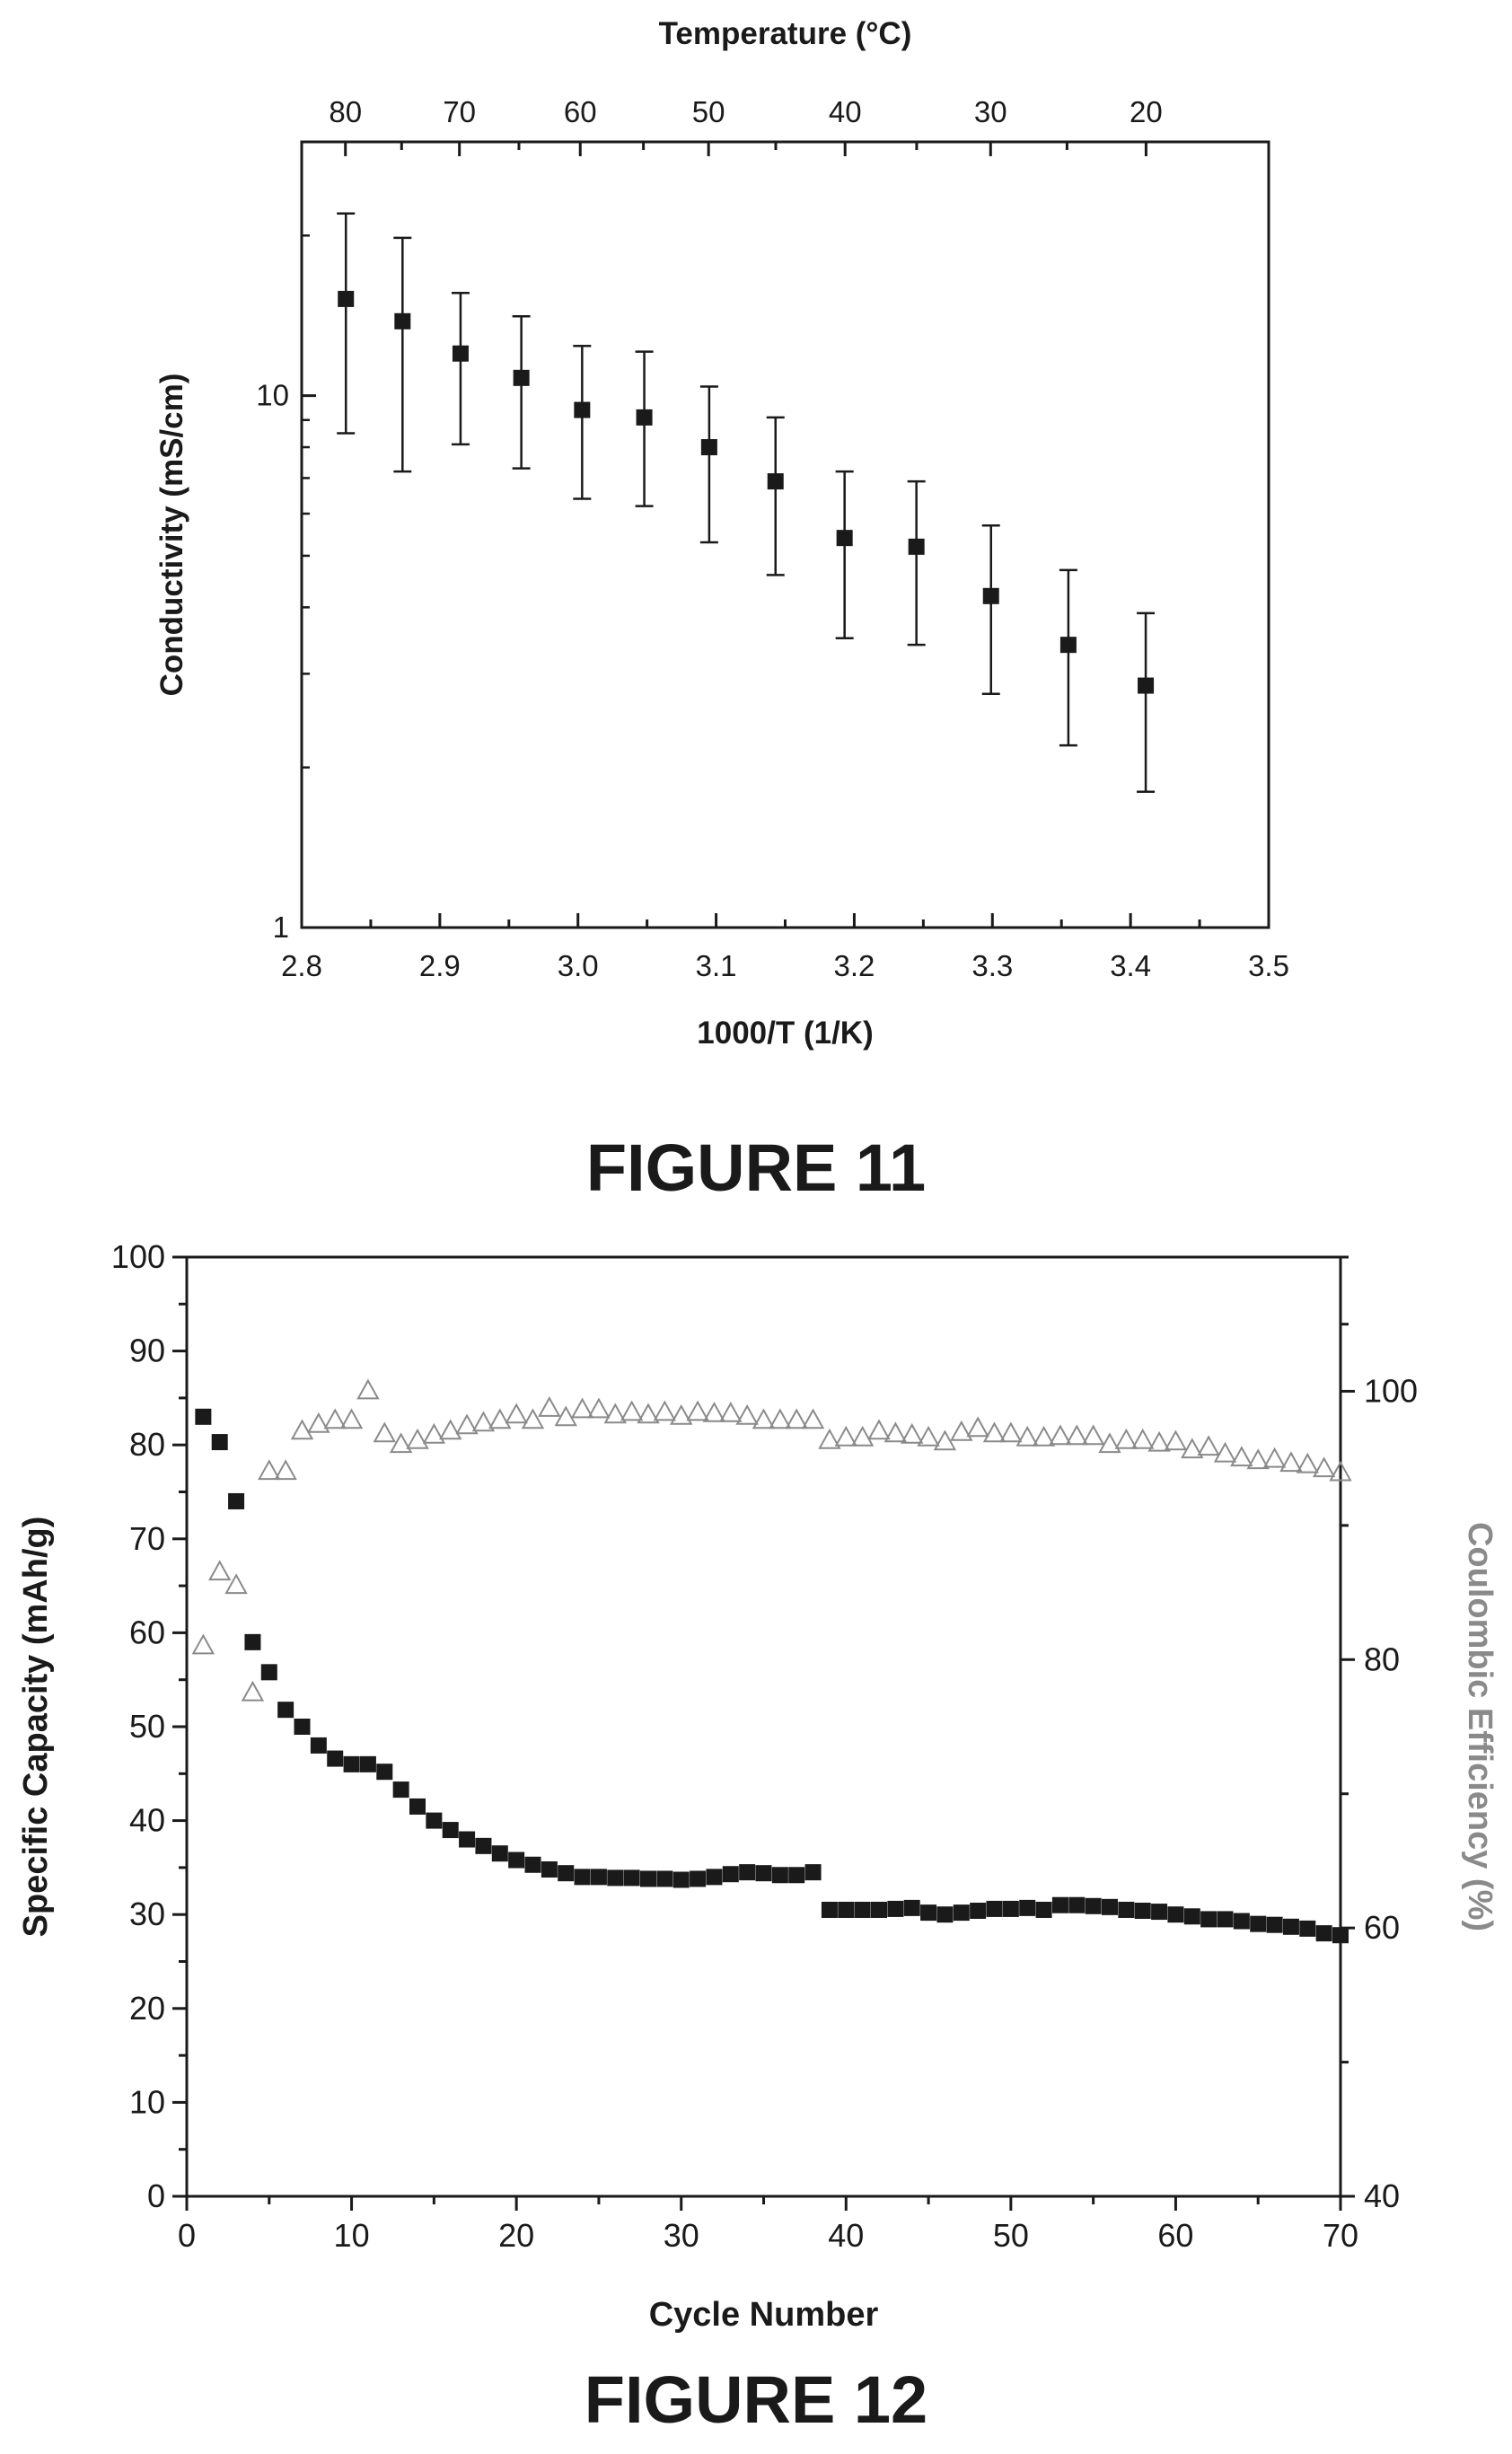 The image size is (1512, 2454). What do you see at coordinates (147, 1914) in the screenshot?
I see `y-tick-label: 30` at bounding box center [147, 1914].